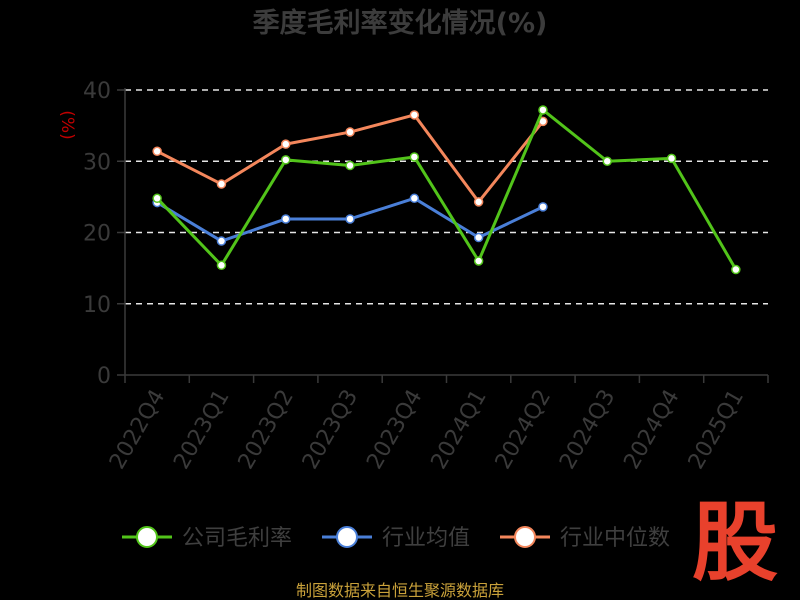 The width and height of the screenshot is (800, 600). What do you see at coordinates (330, 430) in the screenshot?
I see `x-tick-label: 2023Q3` at bounding box center [330, 430].